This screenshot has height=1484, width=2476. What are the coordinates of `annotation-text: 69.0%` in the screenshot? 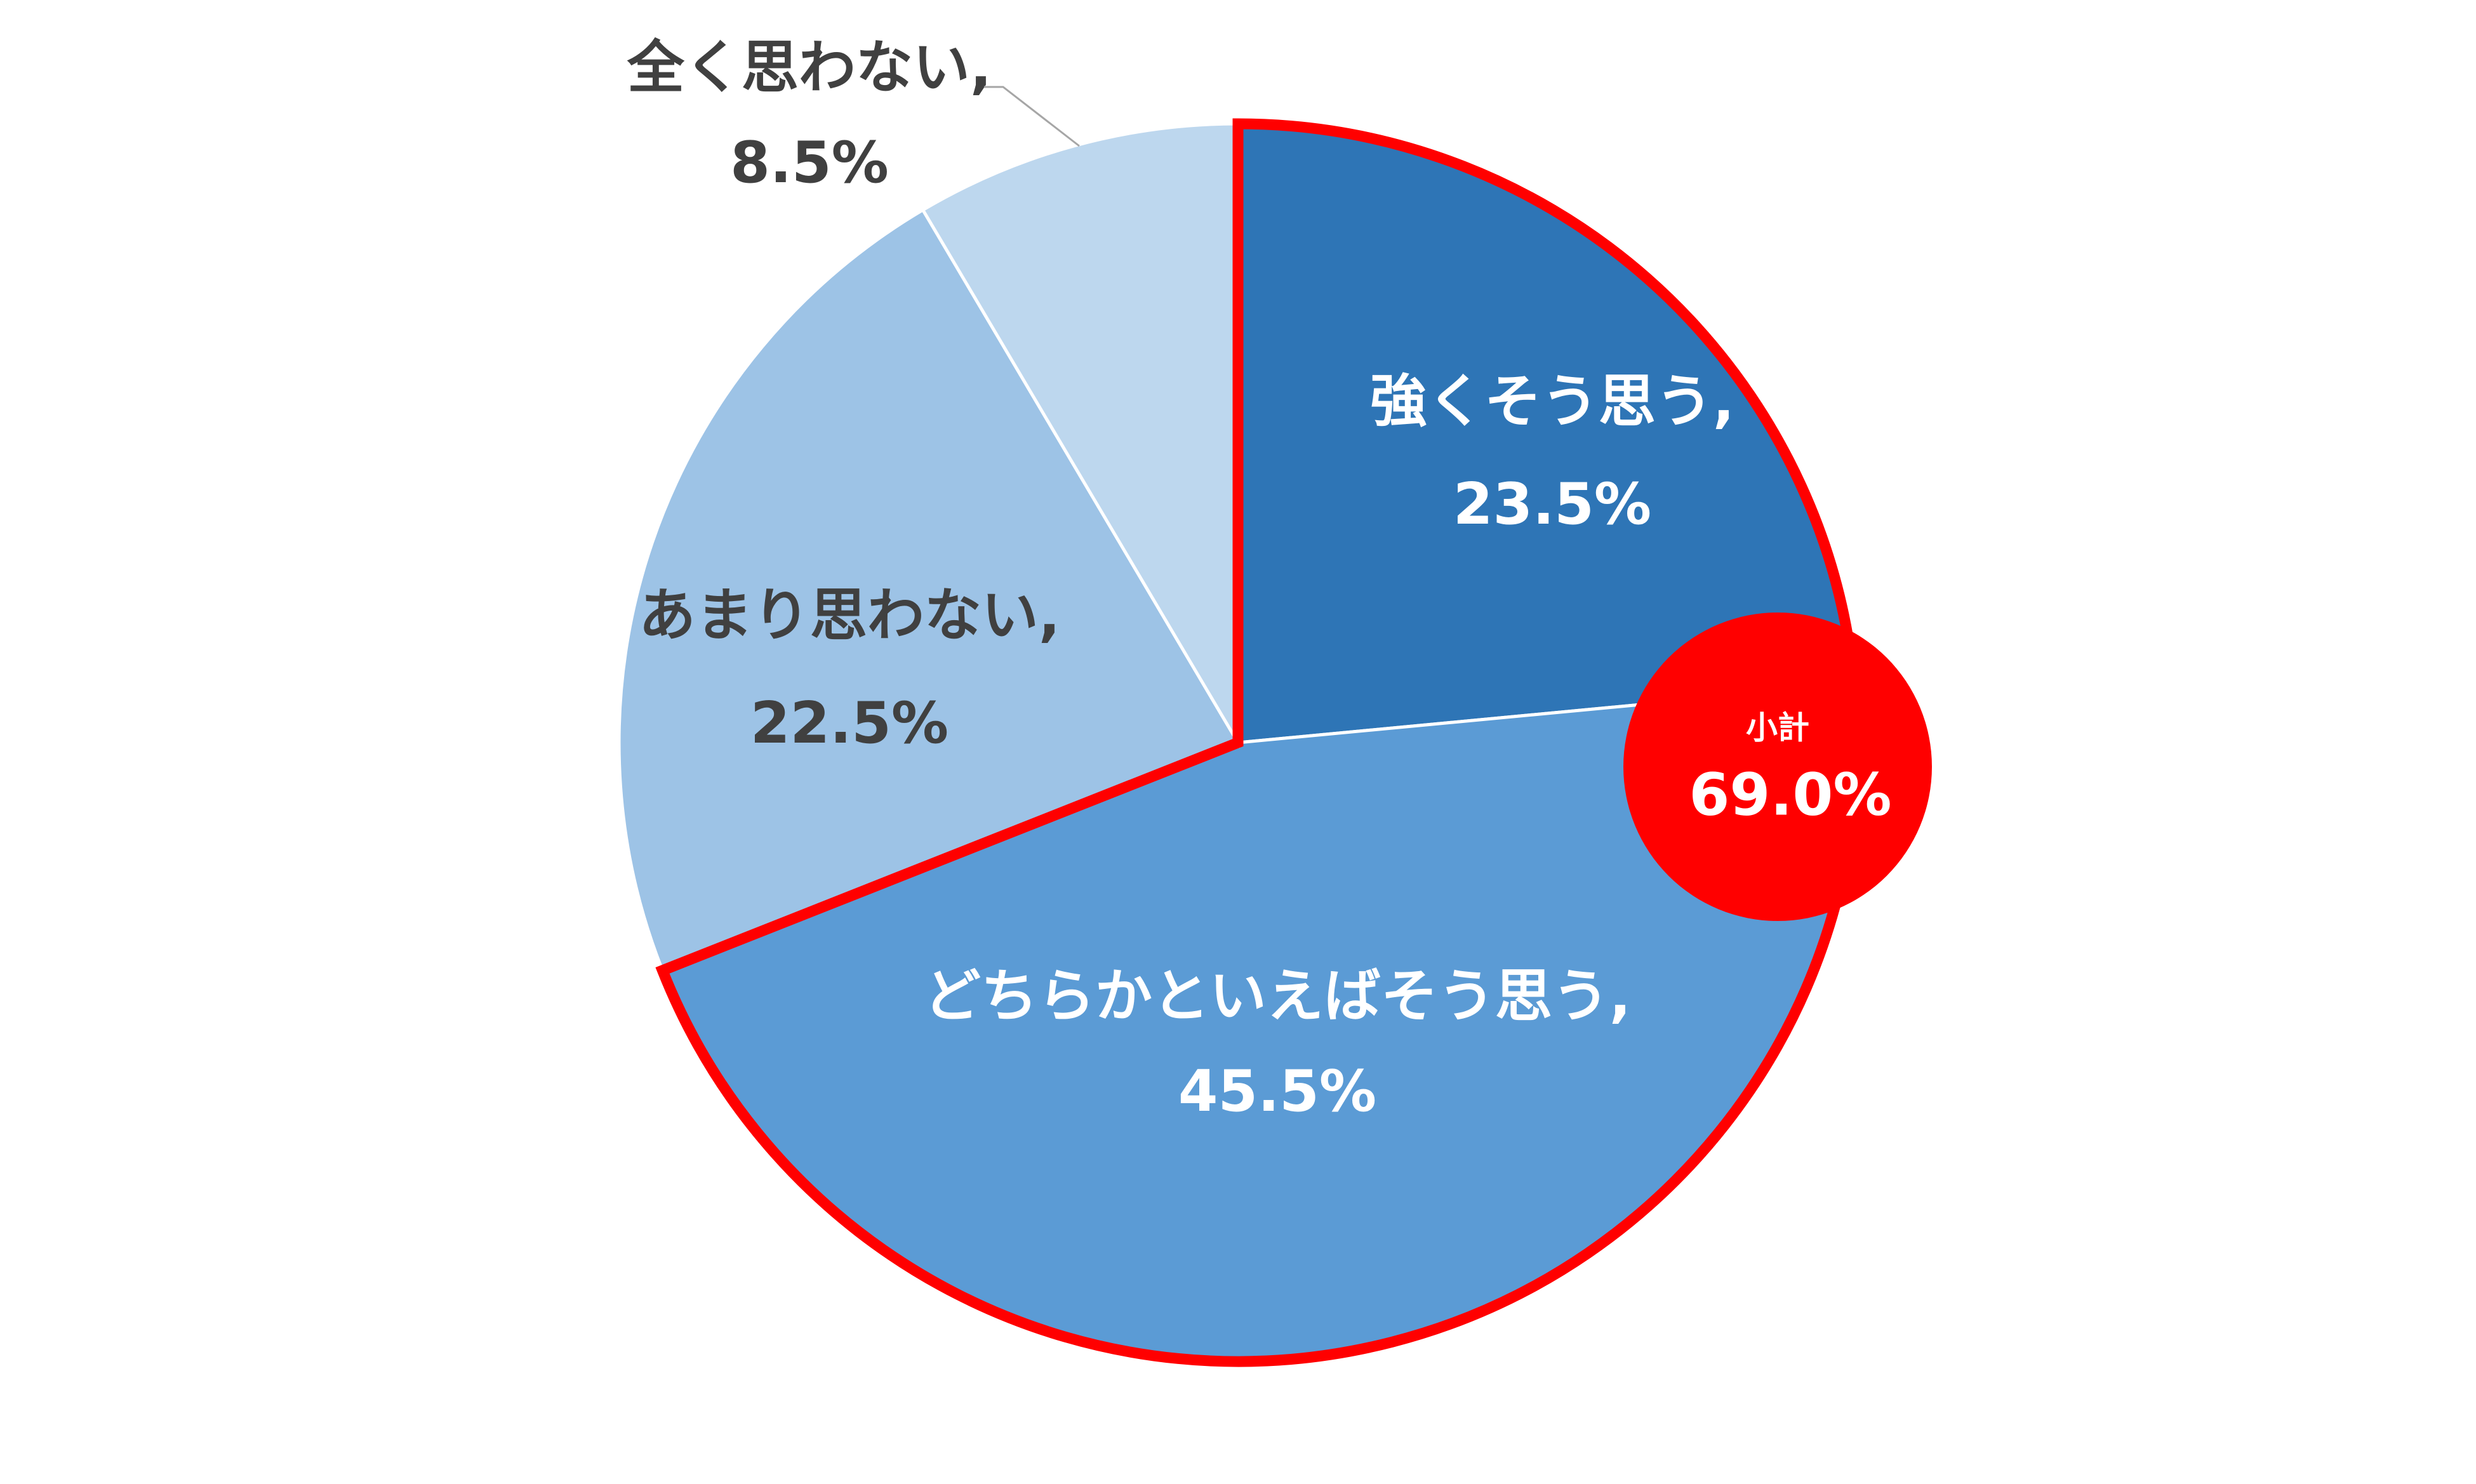 It's located at (1790, 794).